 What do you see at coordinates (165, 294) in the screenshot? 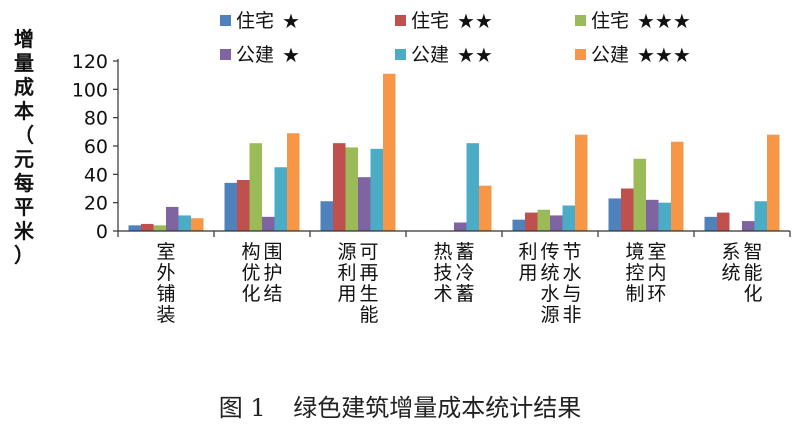
I see `x-tick-label-char: 铺` at bounding box center [165, 294].